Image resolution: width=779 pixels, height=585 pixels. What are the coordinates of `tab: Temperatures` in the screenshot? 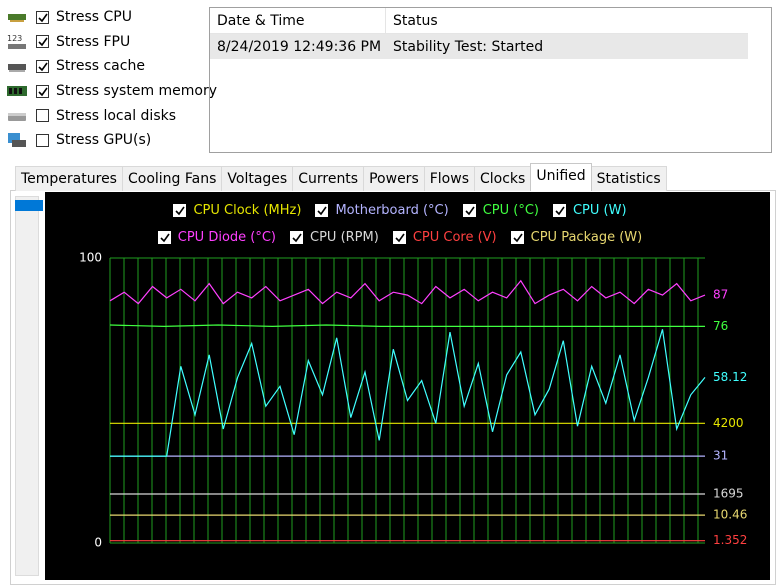 It's located at (69, 178).